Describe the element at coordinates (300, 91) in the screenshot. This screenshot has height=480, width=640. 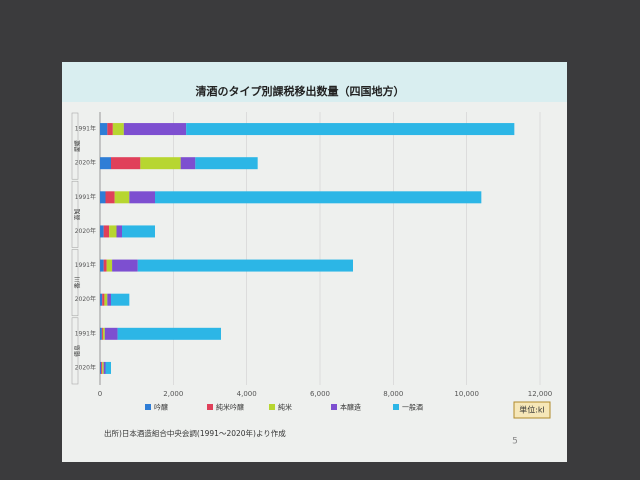
I see `chart-title: 清酒のタイプ別課税移出数量（四国地方）` at that location.